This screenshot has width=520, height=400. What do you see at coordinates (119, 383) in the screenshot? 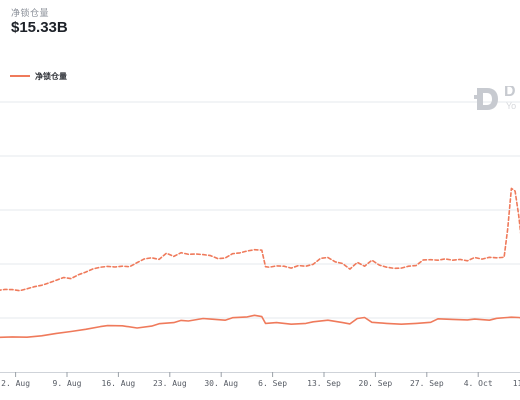
I see `x-tick-label-2: 16. Aug` at bounding box center [119, 383].